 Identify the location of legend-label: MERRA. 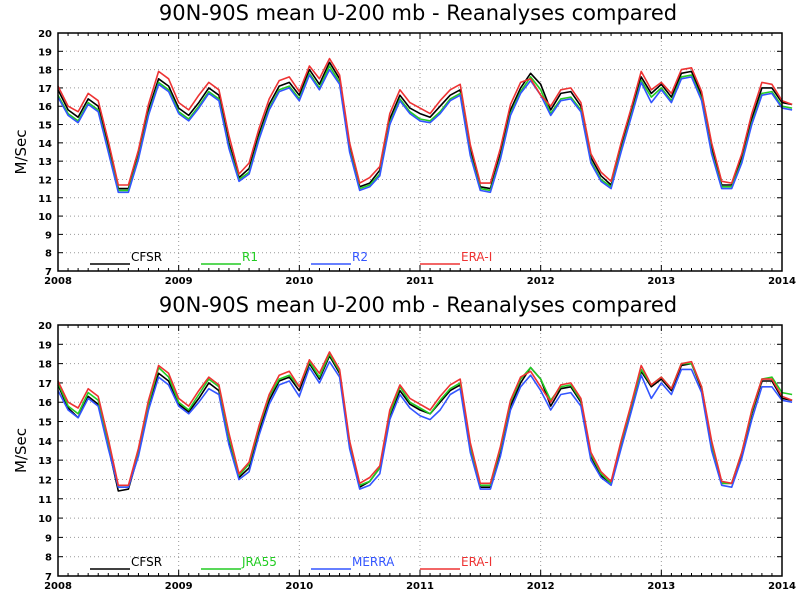
(373, 562).